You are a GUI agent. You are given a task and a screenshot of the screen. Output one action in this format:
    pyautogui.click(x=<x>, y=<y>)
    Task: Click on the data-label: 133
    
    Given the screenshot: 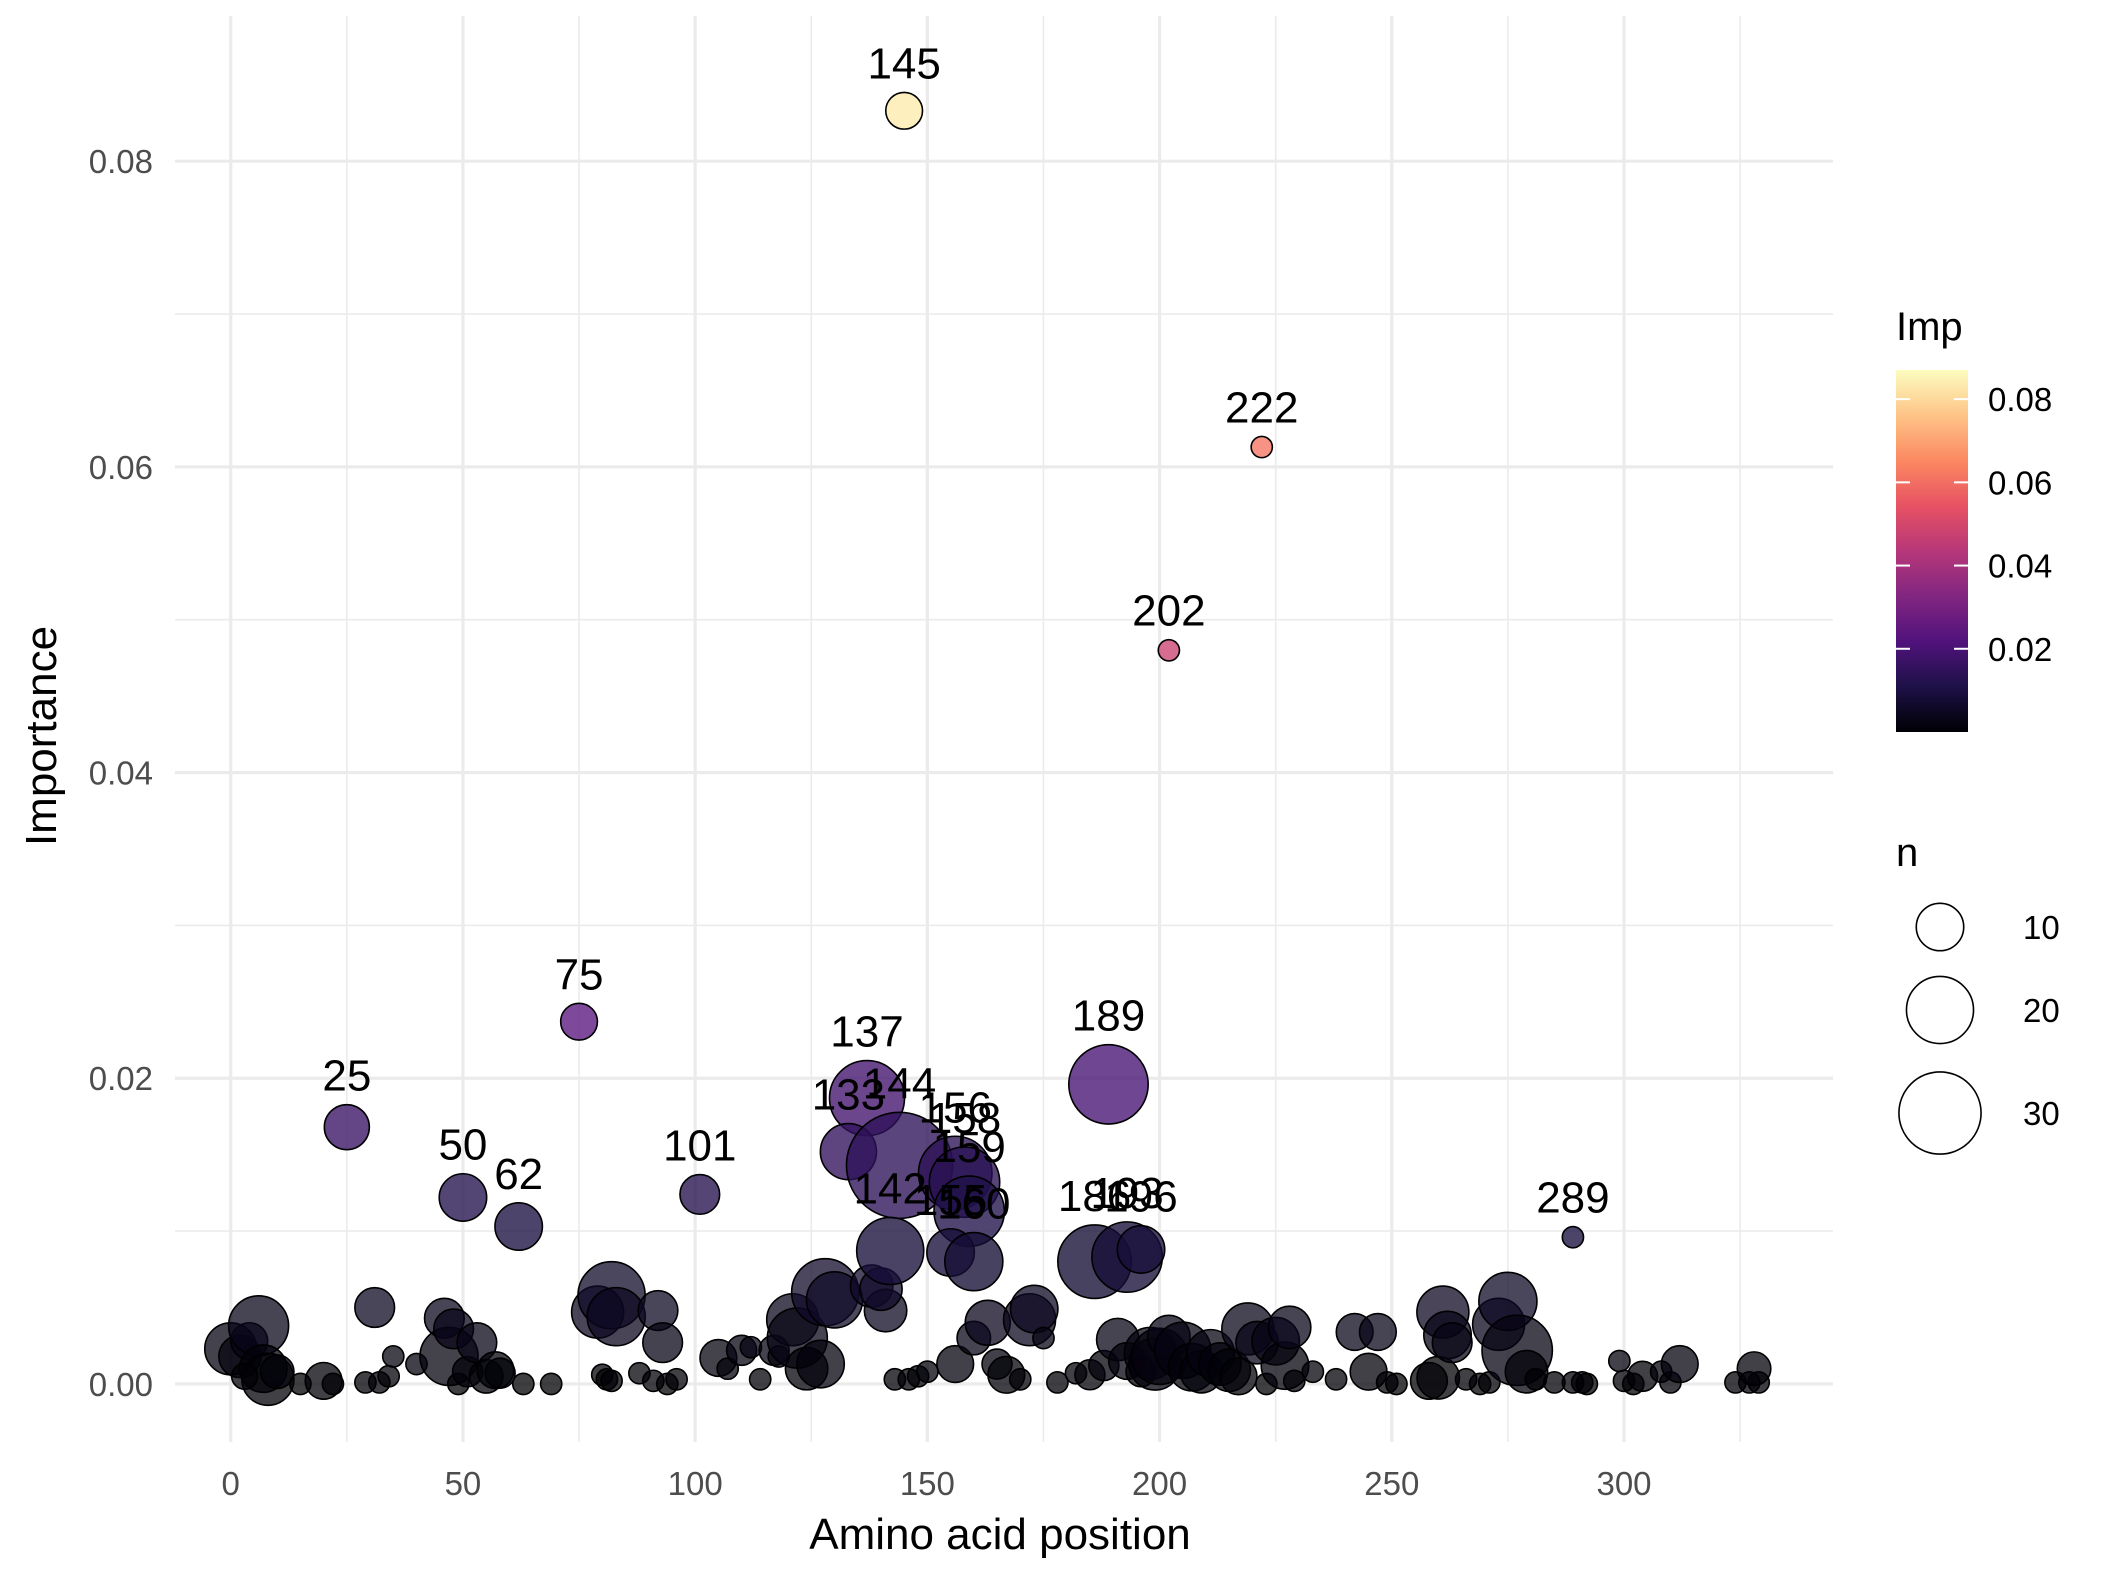 What is the action you would take?
    pyautogui.click(x=848, y=1095)
    